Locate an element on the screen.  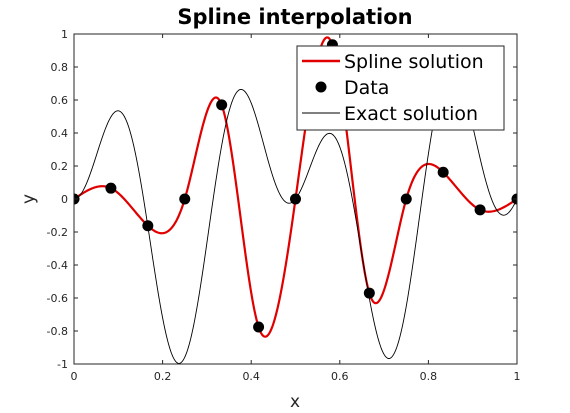
y-tick-label: -0.4 is located at coordinates (57, 265).